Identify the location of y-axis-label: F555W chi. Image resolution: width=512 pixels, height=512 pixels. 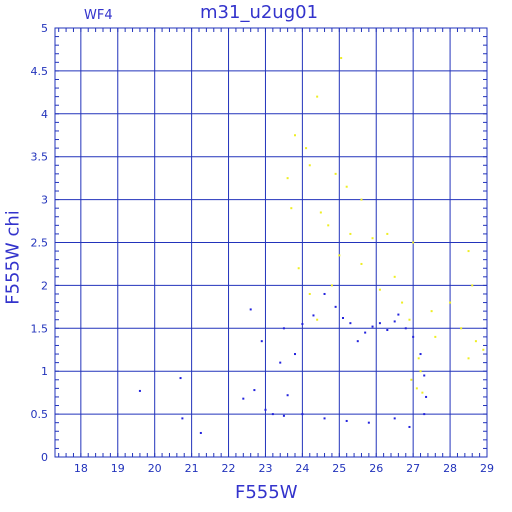
(13, 257).